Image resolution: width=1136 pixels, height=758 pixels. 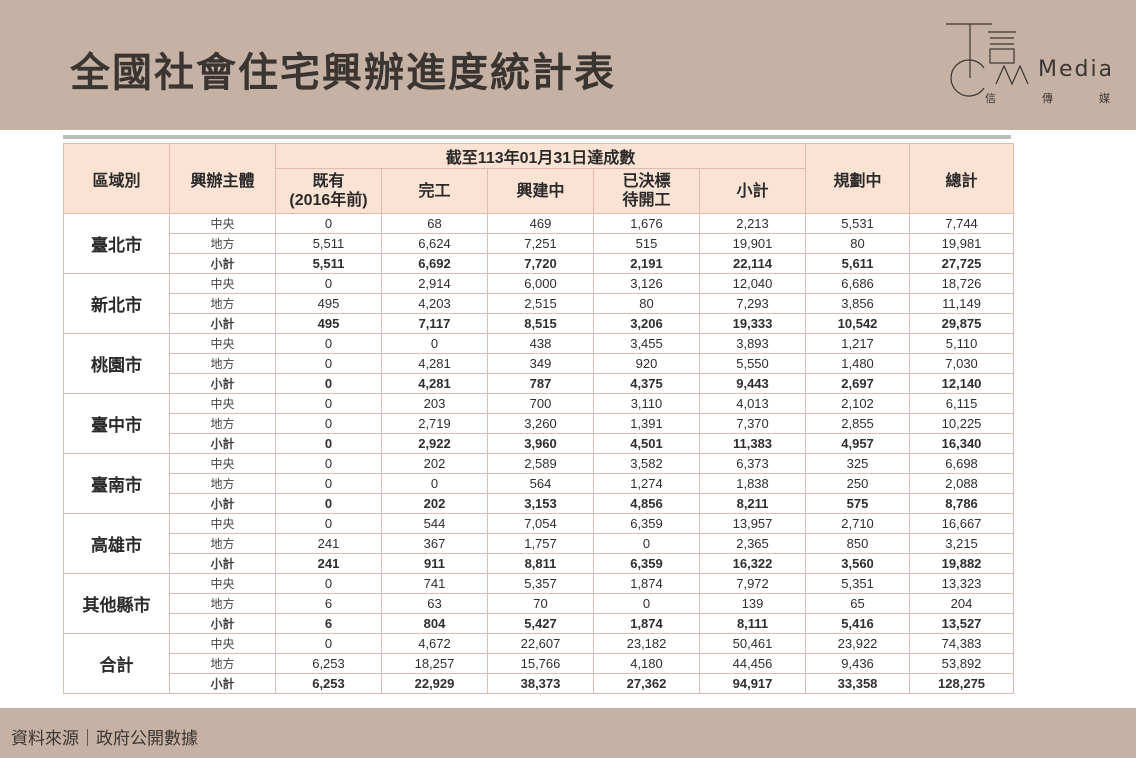 I want to click on completed-cell: 63, so click(x=434, y=603).